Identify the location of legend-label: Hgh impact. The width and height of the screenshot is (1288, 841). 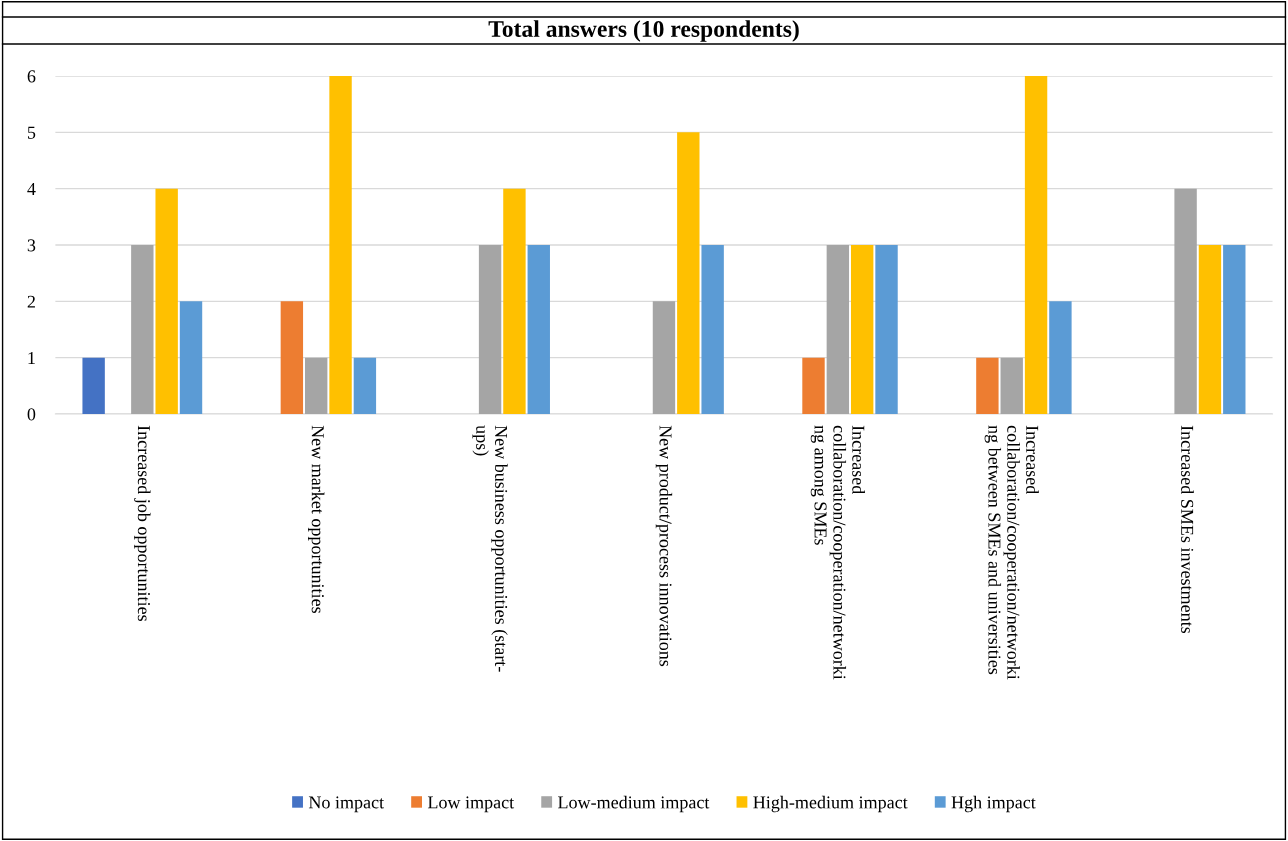
(993, 804).